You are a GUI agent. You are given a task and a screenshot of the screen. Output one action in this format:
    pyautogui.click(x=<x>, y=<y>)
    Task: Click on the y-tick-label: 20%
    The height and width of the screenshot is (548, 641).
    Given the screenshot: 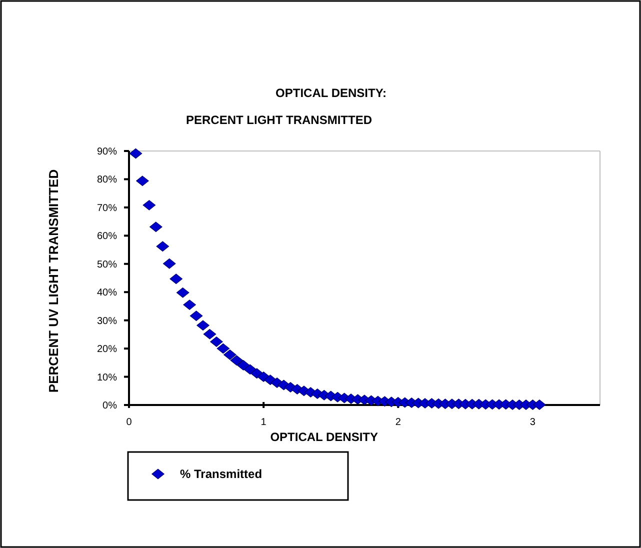 What is the action you would take?
    pyautogui.click(x=107, y=350)
    